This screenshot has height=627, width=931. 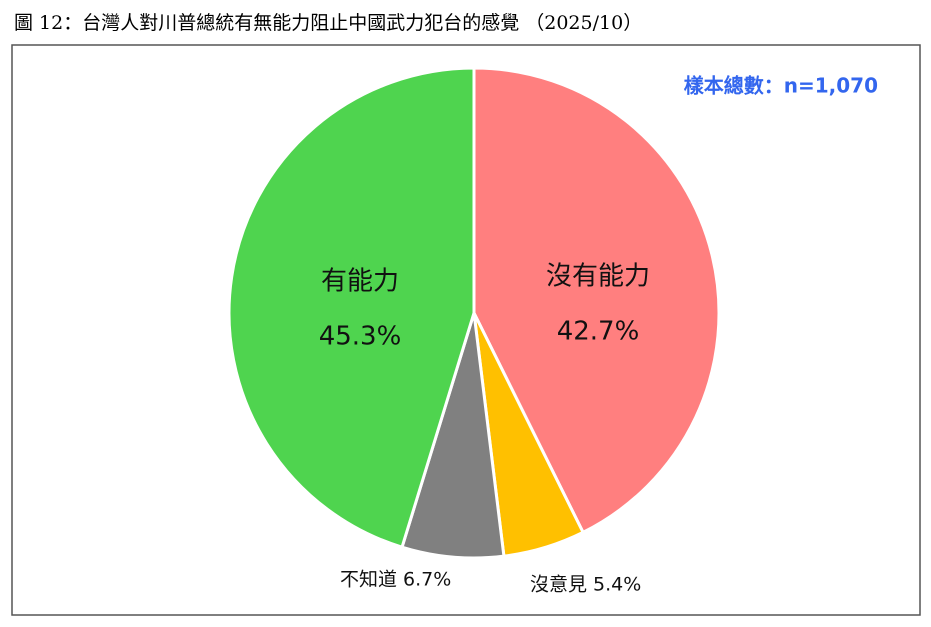 I want to click on chart-title: 圖 12：台灣人對川普總統有無能力阻止中國武力犯台的感覺 （2025/10）, so click(x=328, y=23).